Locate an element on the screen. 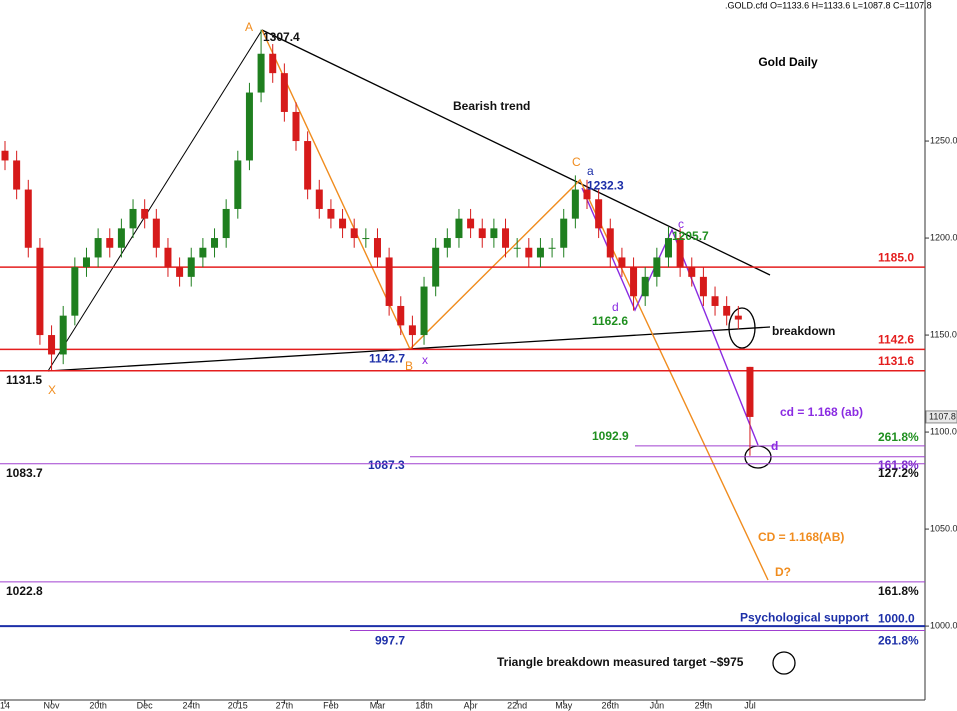 This screenshot has height=711, width=957. annotation: D? is located at coordinates (783, 572).